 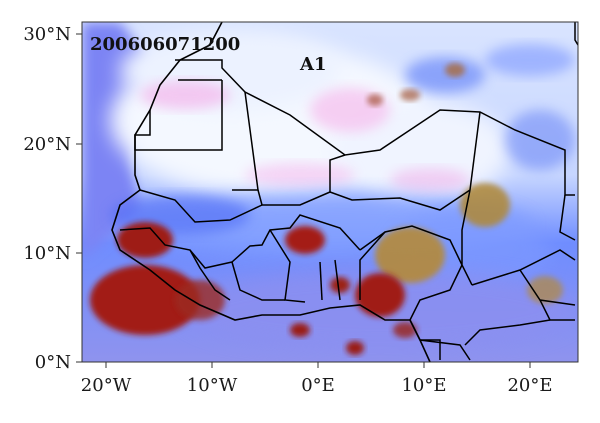 What do you see at coordinates (318, 385) in the screenshot?
I see `lon-label-0e: 0°E` at bounding box center [318, 385].